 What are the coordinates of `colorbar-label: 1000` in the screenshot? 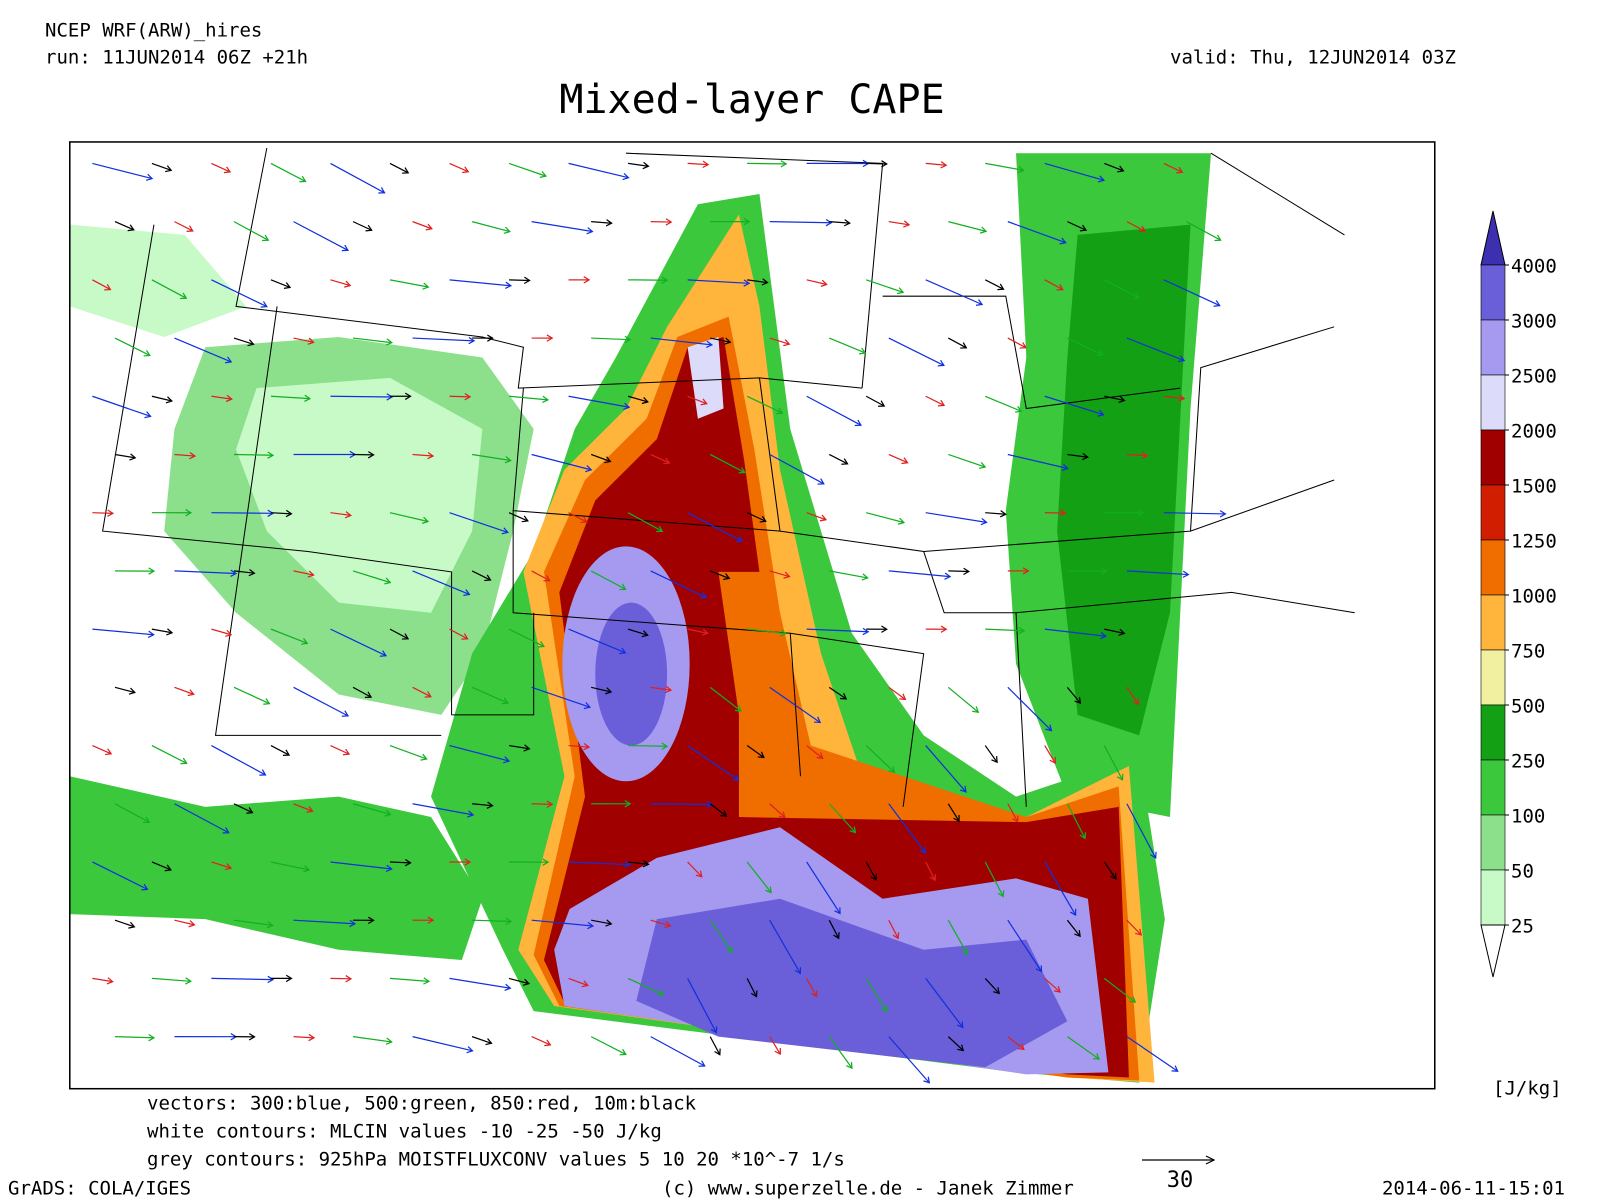 It's located at (1534, 597).